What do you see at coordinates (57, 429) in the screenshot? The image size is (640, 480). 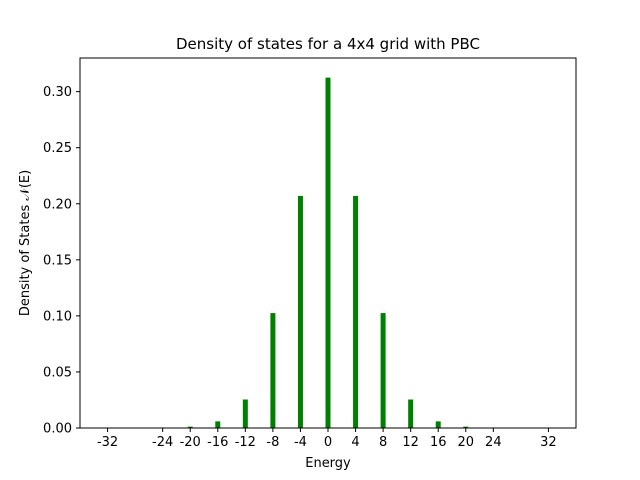 I see `y-tick-label: 0.00` at bounding box center [57, 429].